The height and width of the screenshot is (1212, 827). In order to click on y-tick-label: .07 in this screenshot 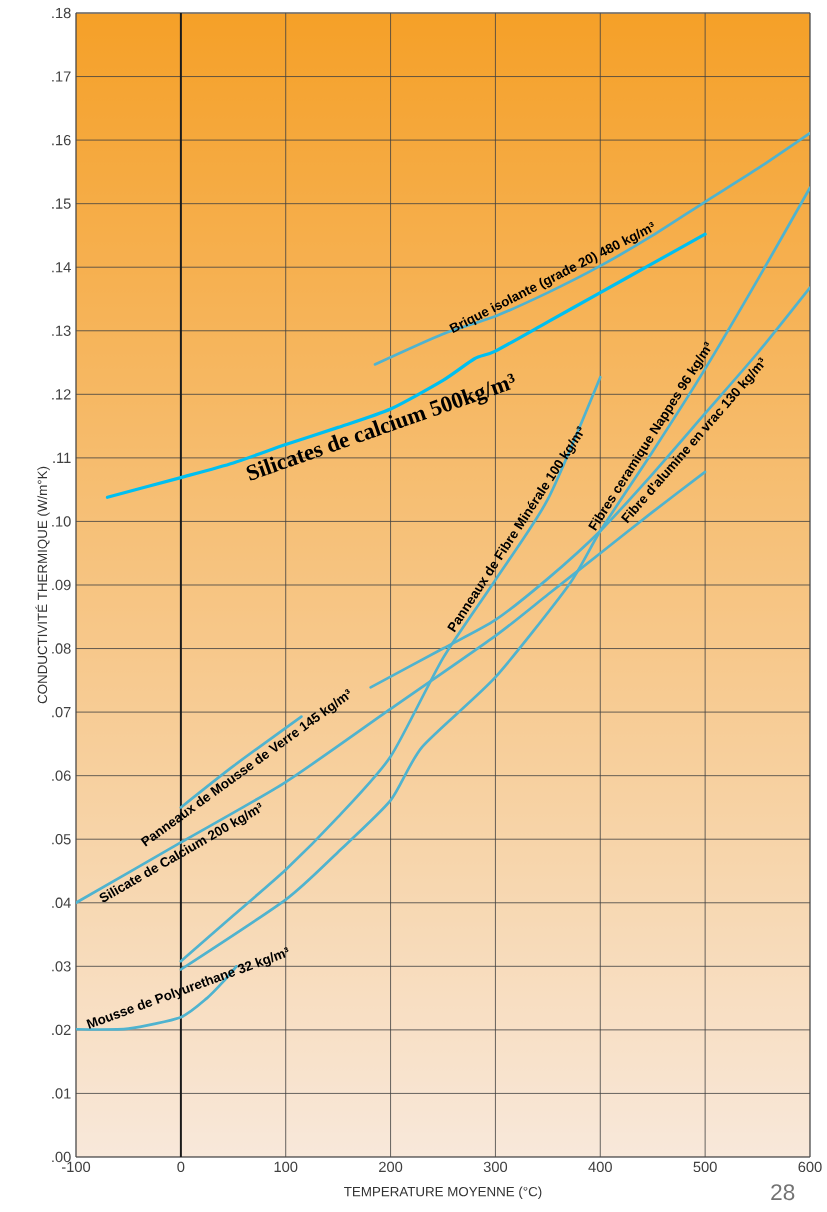, I will do `click(61, 712)`.